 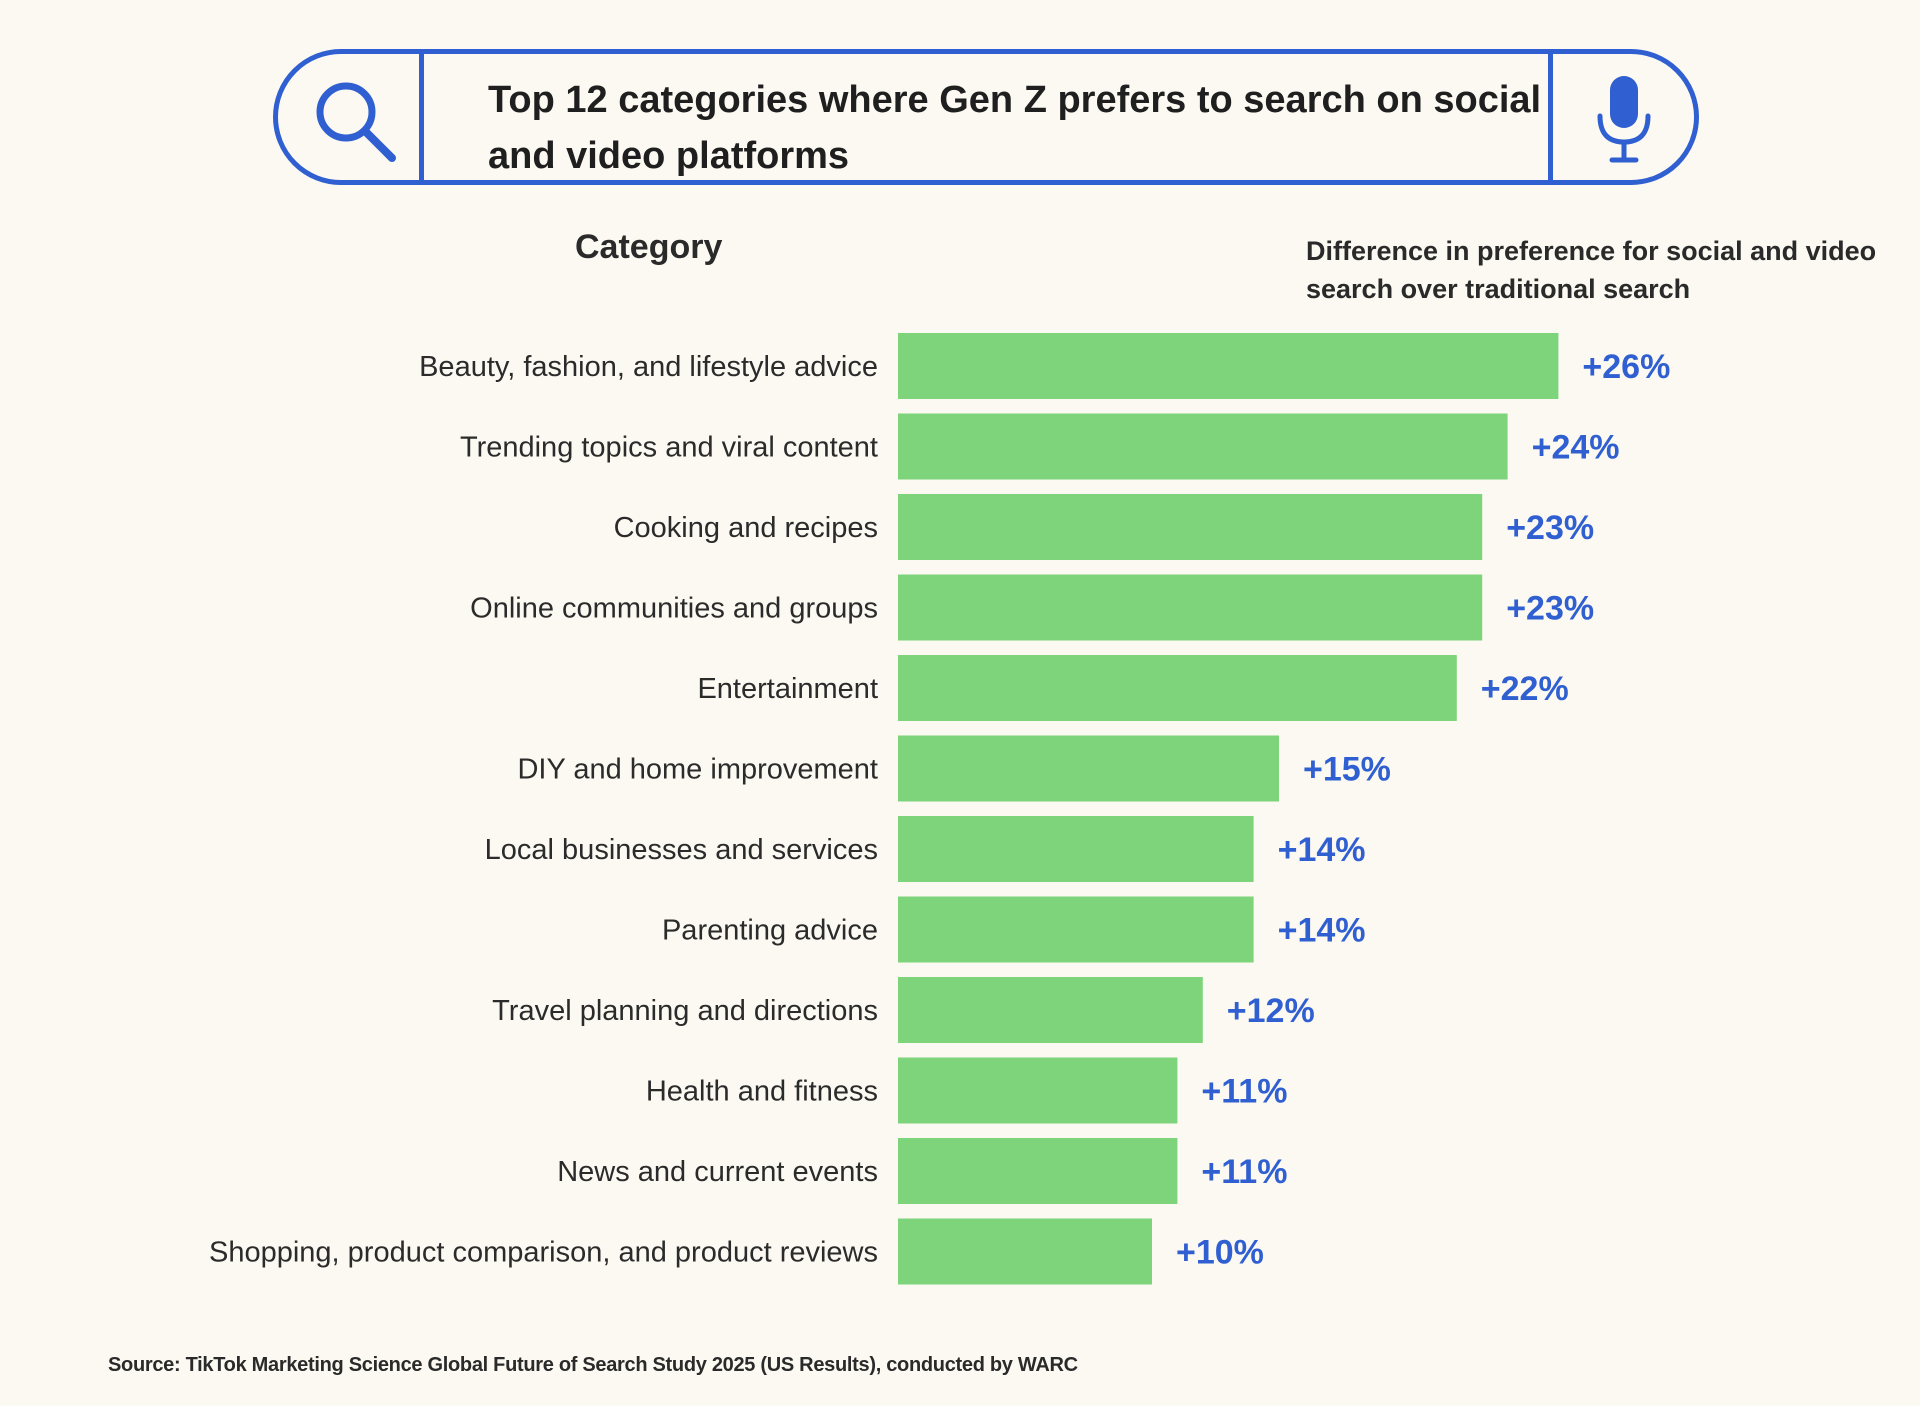 What do you see at coordinates (1271, 1011) in the screenshot?
I see `value-label: +12%` at bounding box center [1271, 1011].